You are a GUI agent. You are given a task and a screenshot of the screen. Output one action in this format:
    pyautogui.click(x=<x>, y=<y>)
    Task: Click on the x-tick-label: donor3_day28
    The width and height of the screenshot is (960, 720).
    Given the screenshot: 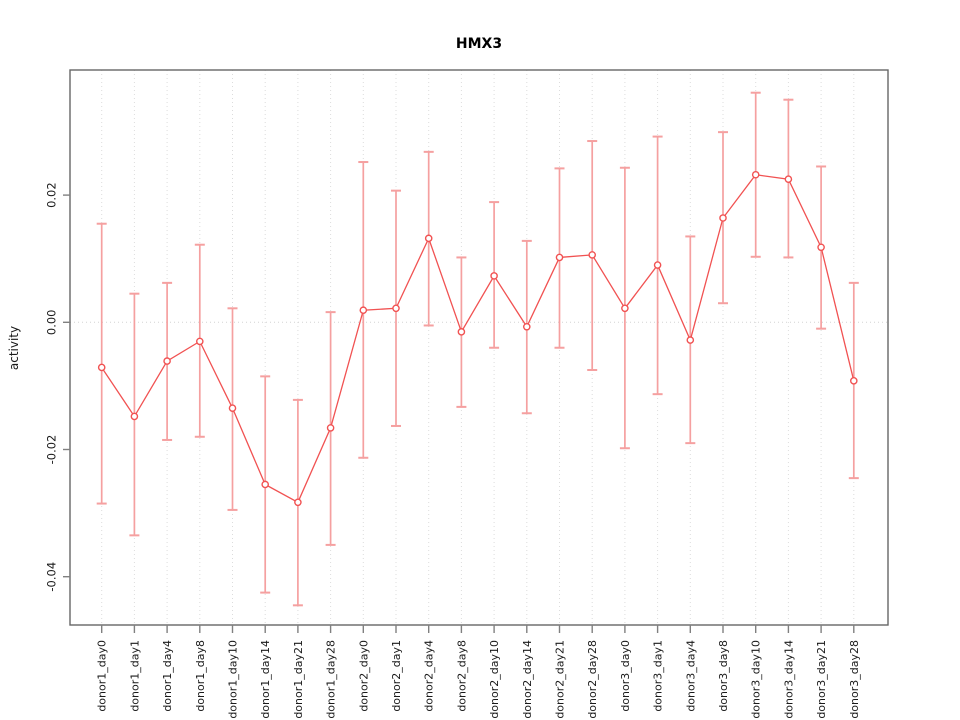 What is the action you would take?
    pyautogui.click(x=854, y=679)
    